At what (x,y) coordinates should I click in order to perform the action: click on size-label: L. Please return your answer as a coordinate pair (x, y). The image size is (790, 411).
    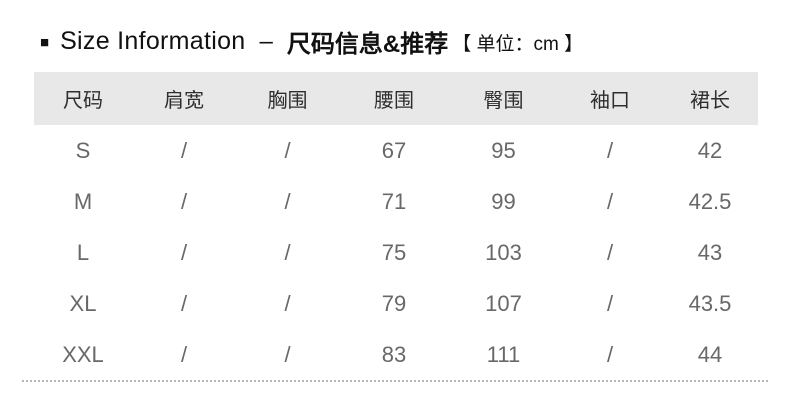
    Looking at the image, I should click on (83, 252).